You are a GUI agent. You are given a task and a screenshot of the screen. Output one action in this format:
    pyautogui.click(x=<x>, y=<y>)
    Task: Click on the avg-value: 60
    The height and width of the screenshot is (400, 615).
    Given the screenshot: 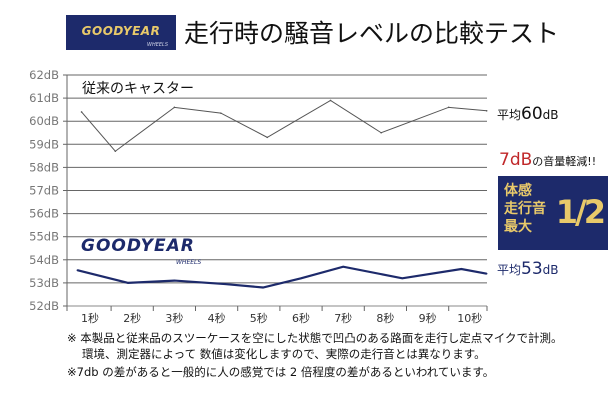 What is the action you would take?
    pyautogui.click(x=532, y=114)
    